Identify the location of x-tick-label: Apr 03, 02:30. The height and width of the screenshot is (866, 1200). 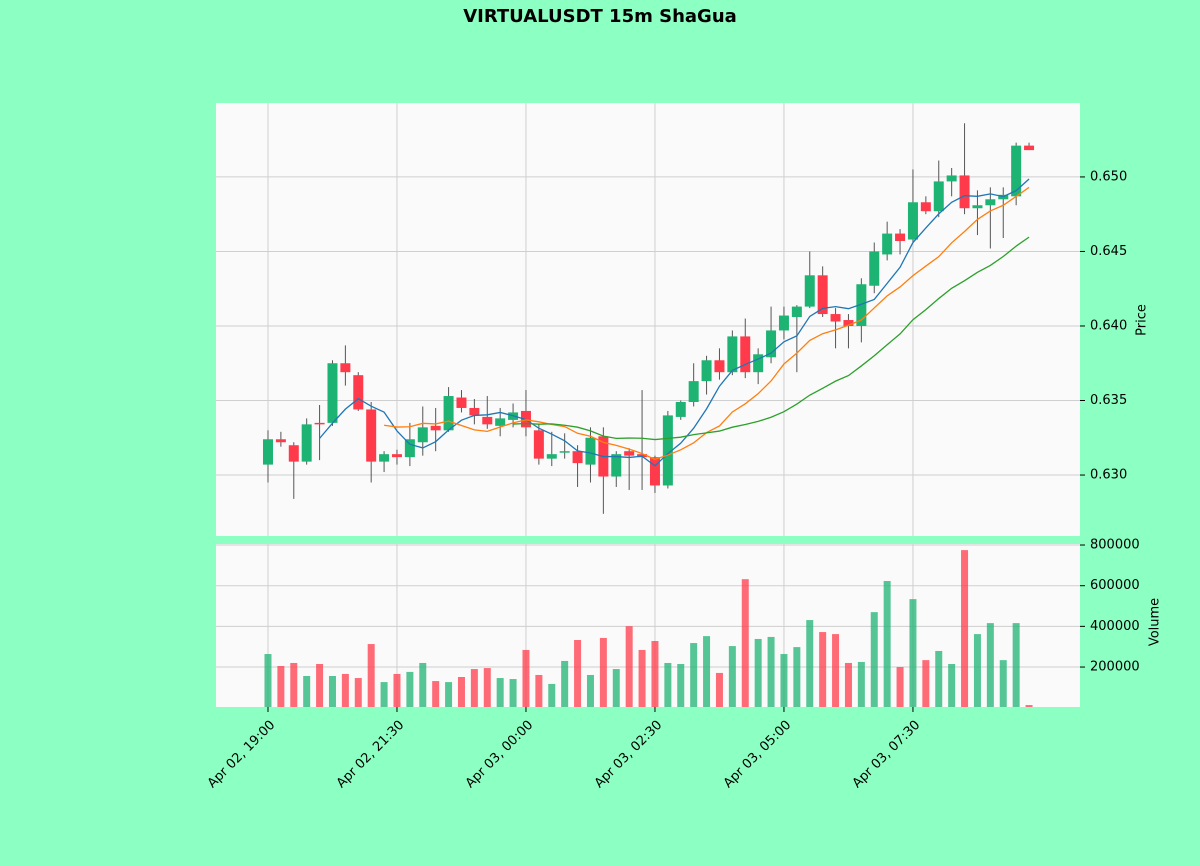
(628, 754).